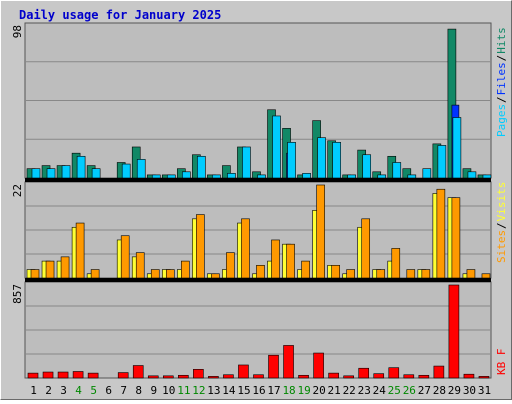 This screenshot has width=512, height=404. Describe the element at coordinates (258, 180) in the screenshot. I see `panel-separator` at that location.